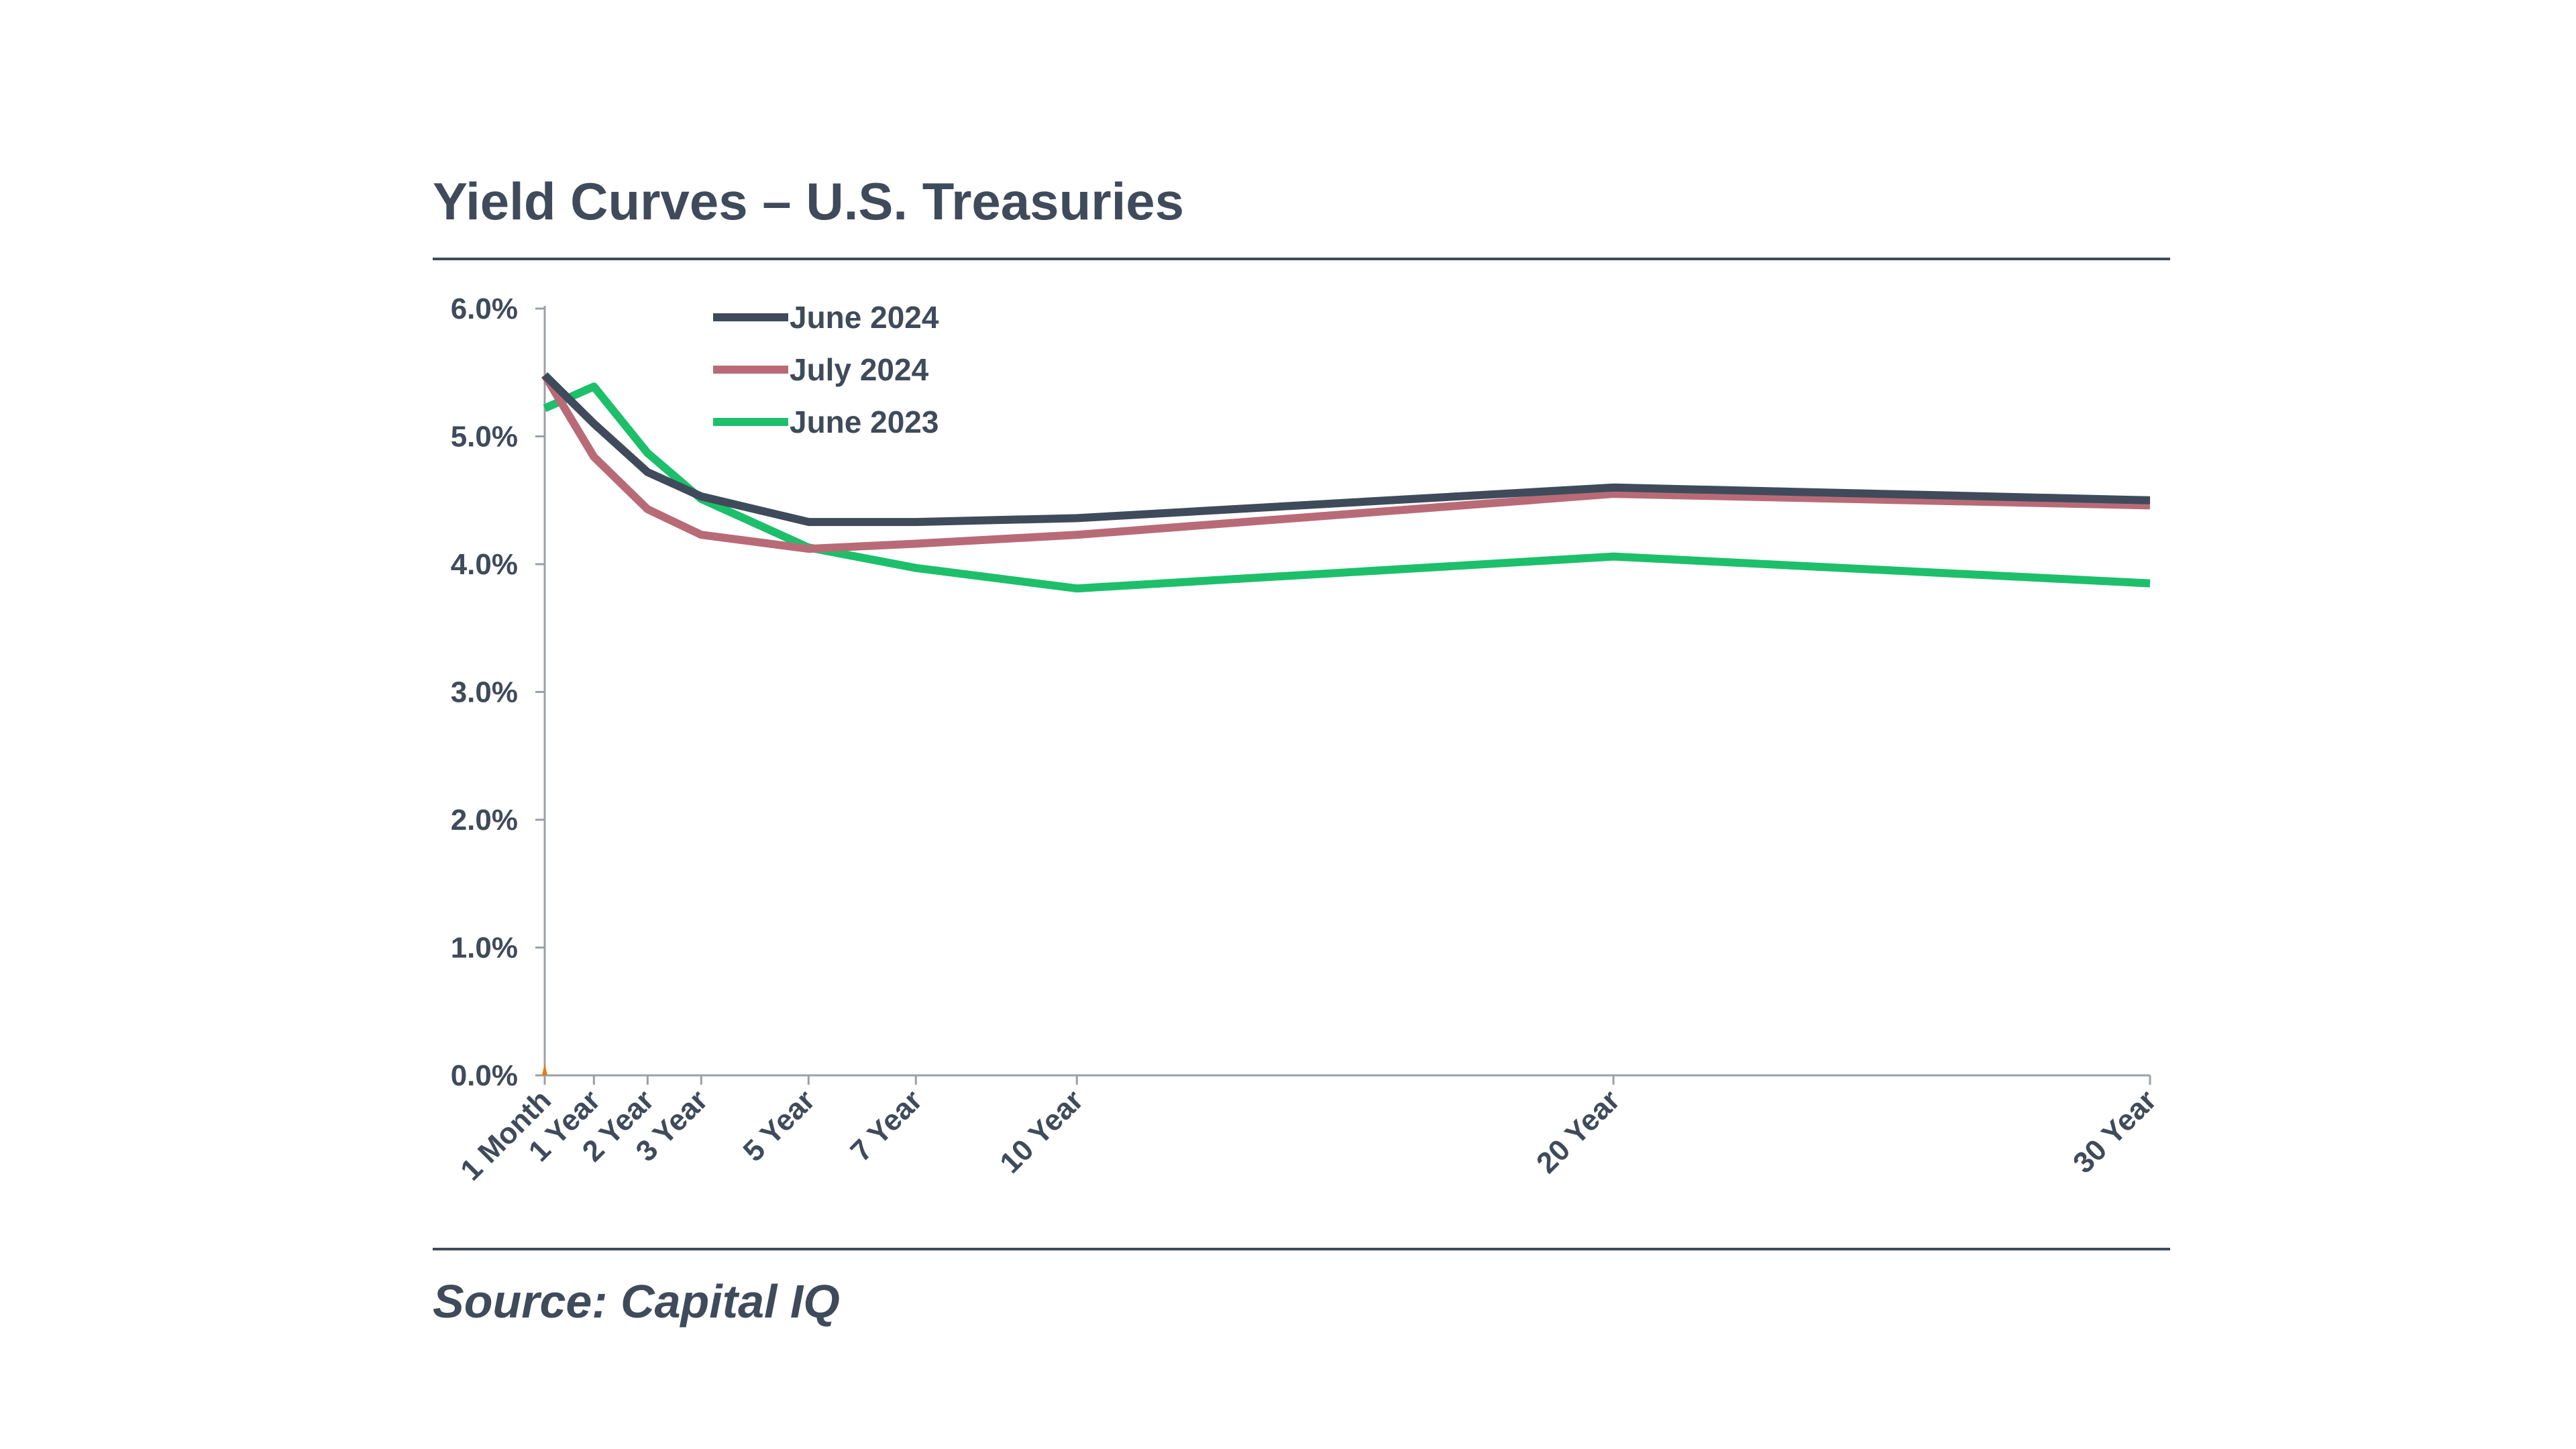 The image size is (2576, 1449). Describe the element at coordinates (1301, 1249) in the screenshot. I see `source-divider` at that location.